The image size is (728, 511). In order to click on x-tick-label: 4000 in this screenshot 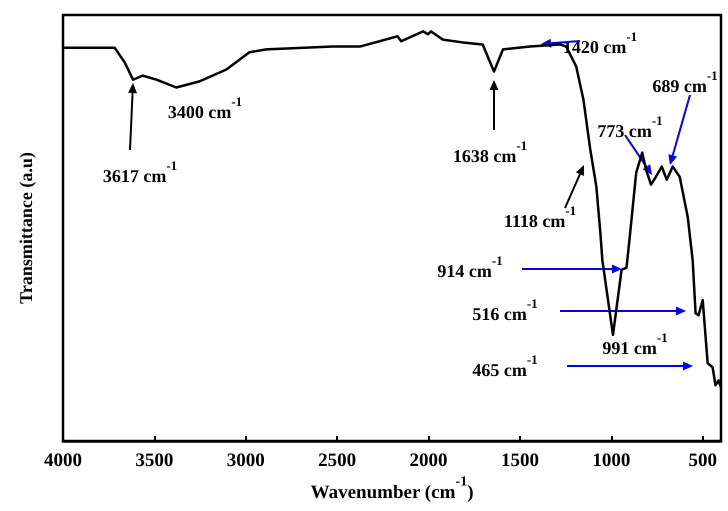, I will do `click(63, 460)`.